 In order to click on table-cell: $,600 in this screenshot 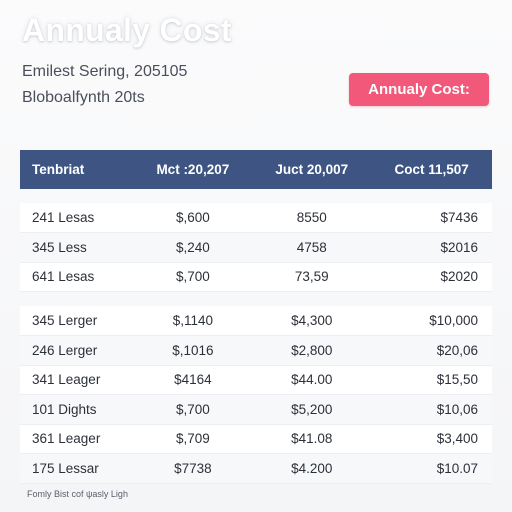, I will do `click(193, 218)`.